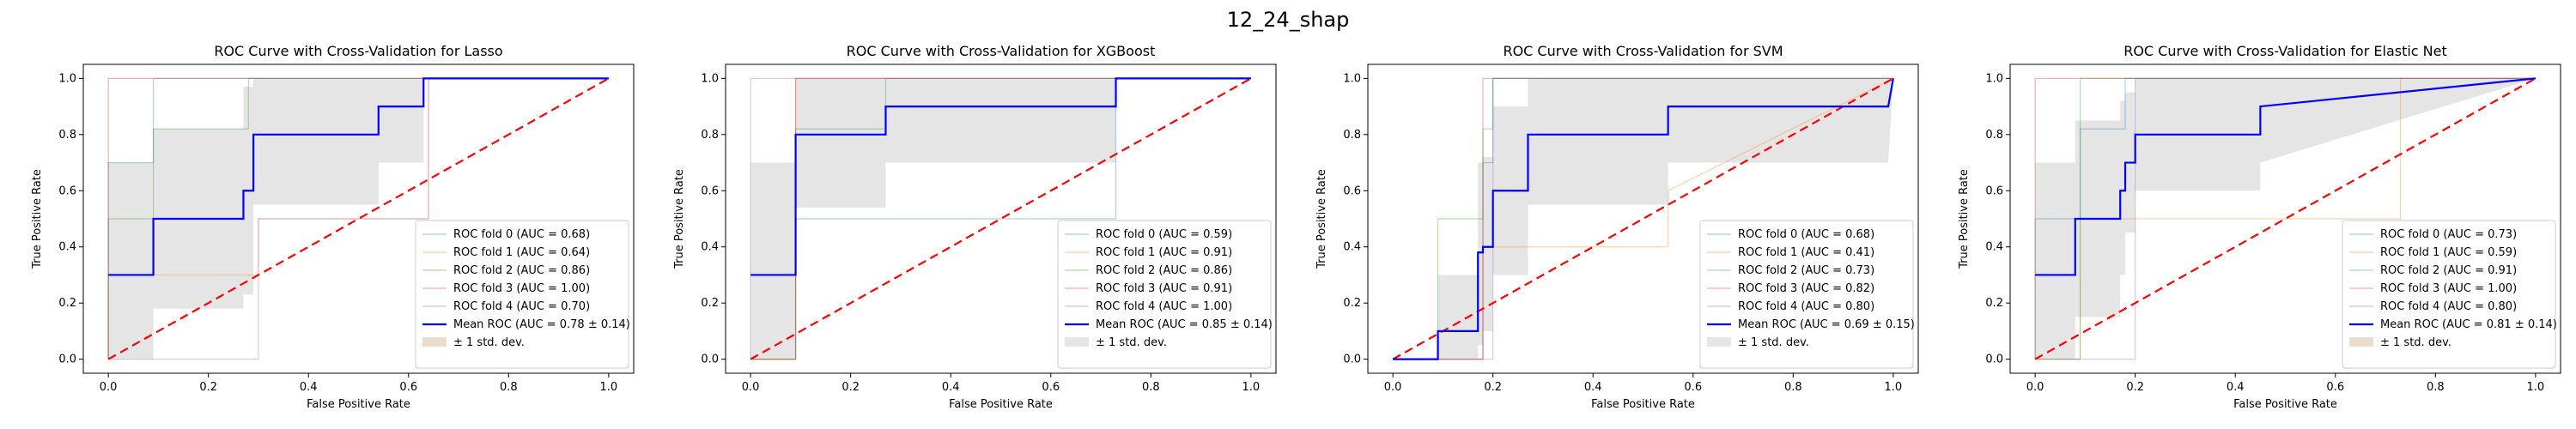 The width and height of the screenshot is (2576, 429). Describe the element at coordinates (2468, 324) in the screenshot. I see `legend-label: Mean ROC (AUC = 0.81 ± 0.14)` at that location.